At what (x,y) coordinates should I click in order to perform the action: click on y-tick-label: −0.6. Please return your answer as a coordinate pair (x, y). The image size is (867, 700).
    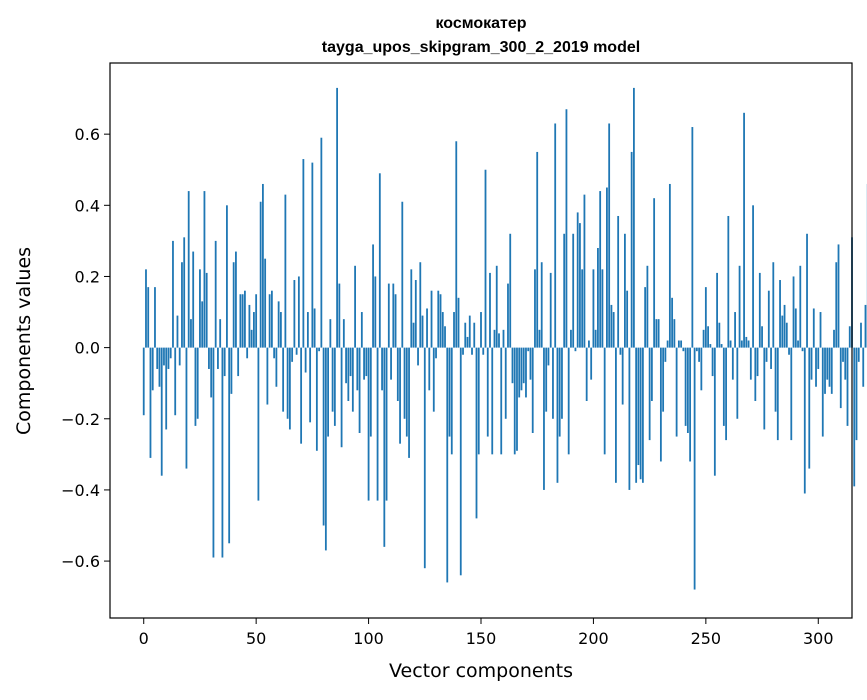
    Looking at the image, I should click on (80, 561).